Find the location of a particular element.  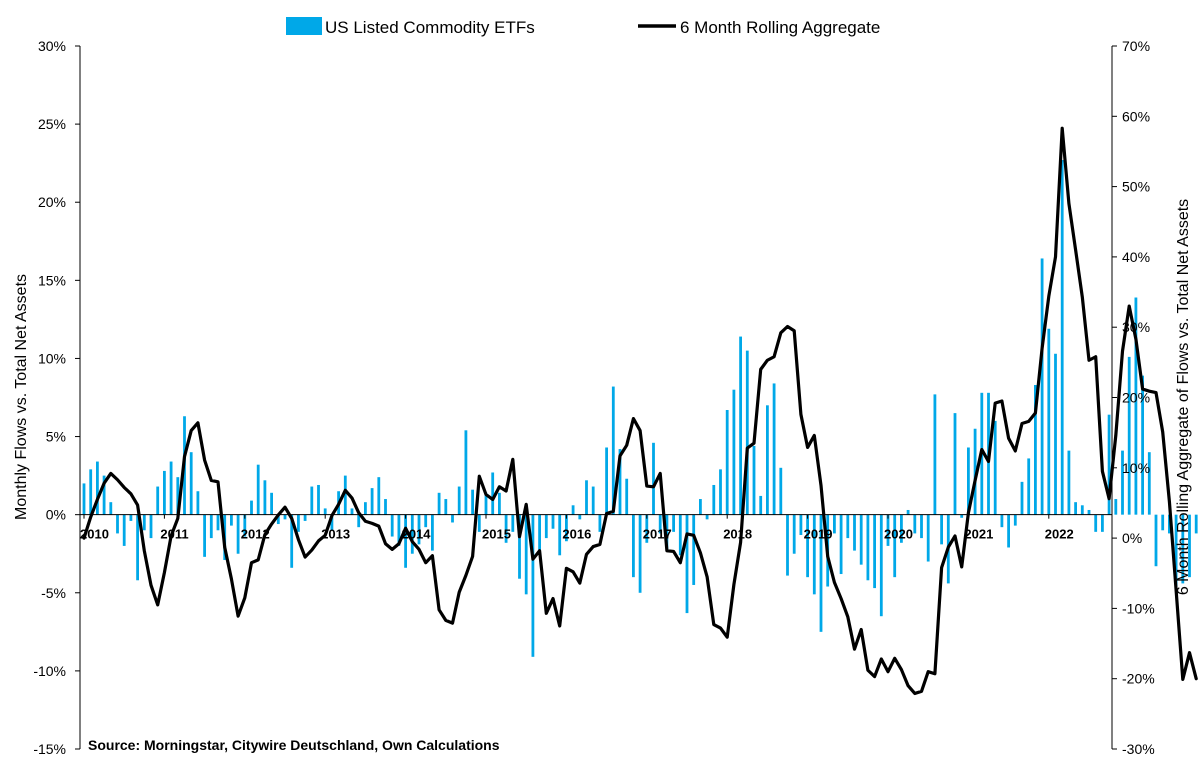

left-tick-label-3: 15% is located at coordinates (52, 280).